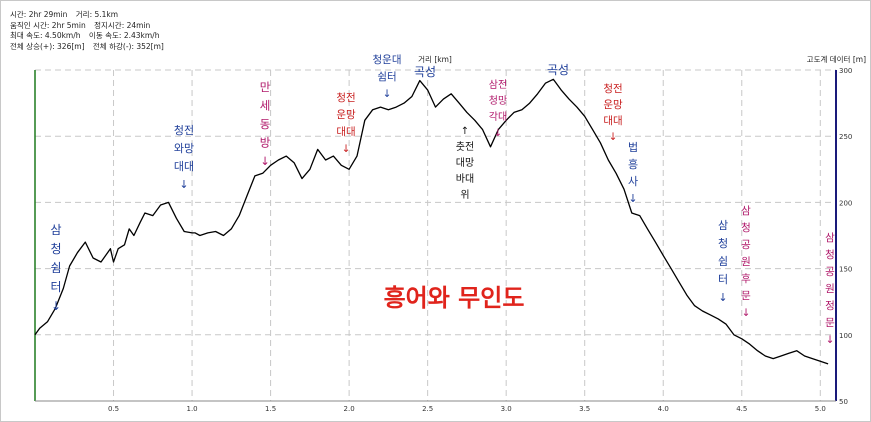  I want to click on x-tick-label: 3.5, so click(584, 409).